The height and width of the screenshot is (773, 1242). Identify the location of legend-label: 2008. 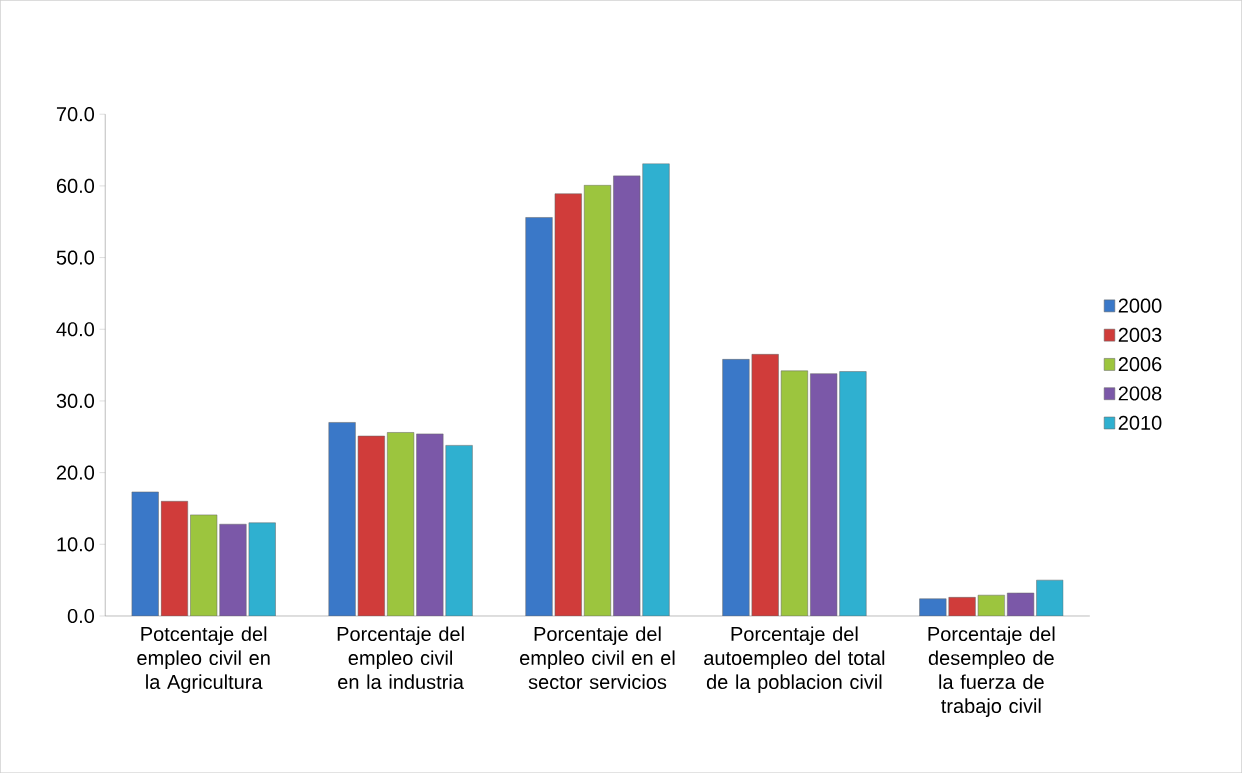
(1140, 393).